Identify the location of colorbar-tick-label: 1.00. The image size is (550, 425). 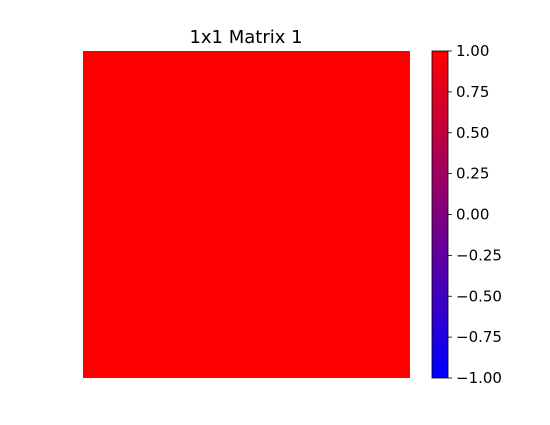
(472, 51).